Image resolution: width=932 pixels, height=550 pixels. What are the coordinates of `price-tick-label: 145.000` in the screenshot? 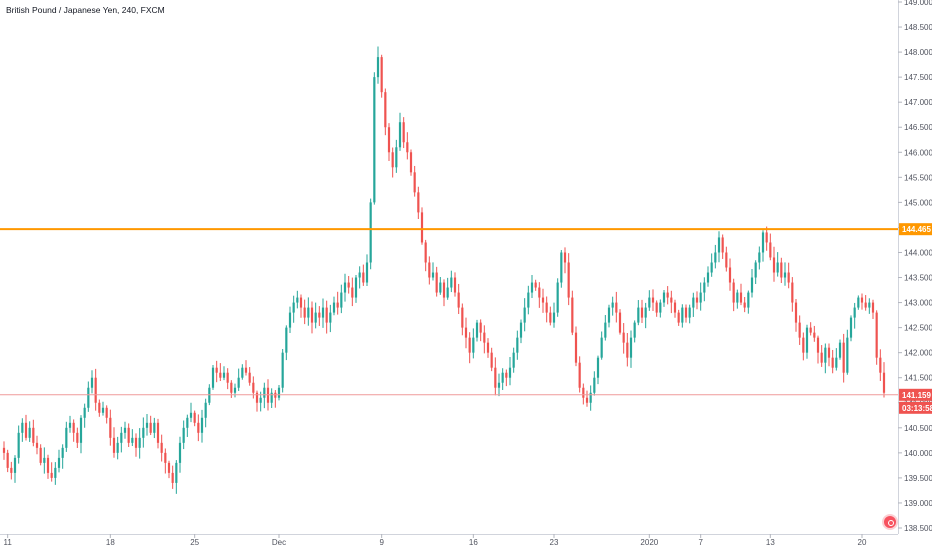 It's located at (918, 202).